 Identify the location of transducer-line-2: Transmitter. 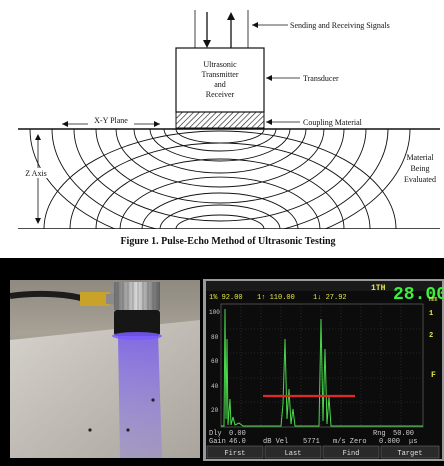
(219, 74).